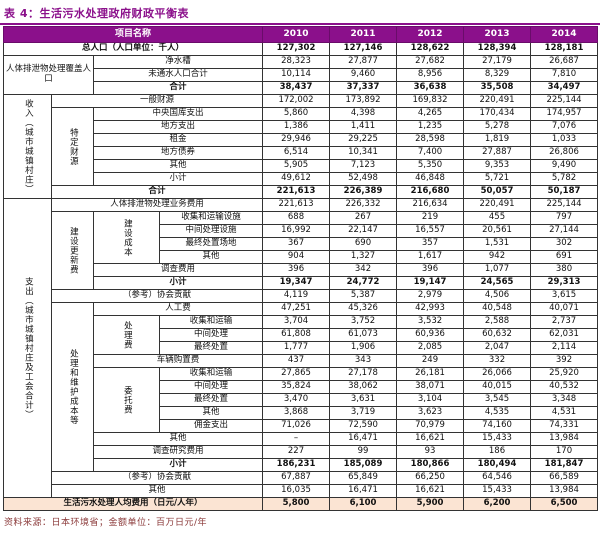 Image resolution: width=600 pixels, height=535 pixels. I want to click on source-note: 资料来源：日本环境省；金额单位：百万日元/年, so click(106, 523).